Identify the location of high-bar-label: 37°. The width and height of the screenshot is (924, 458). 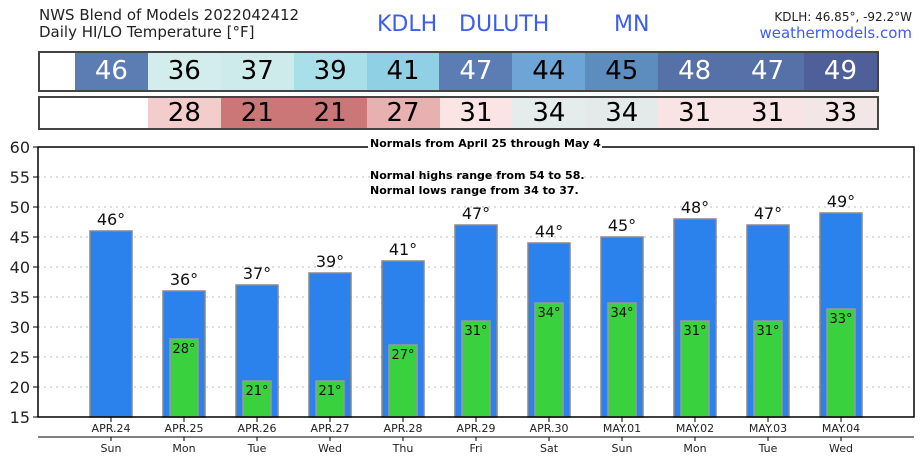
(257, 273).